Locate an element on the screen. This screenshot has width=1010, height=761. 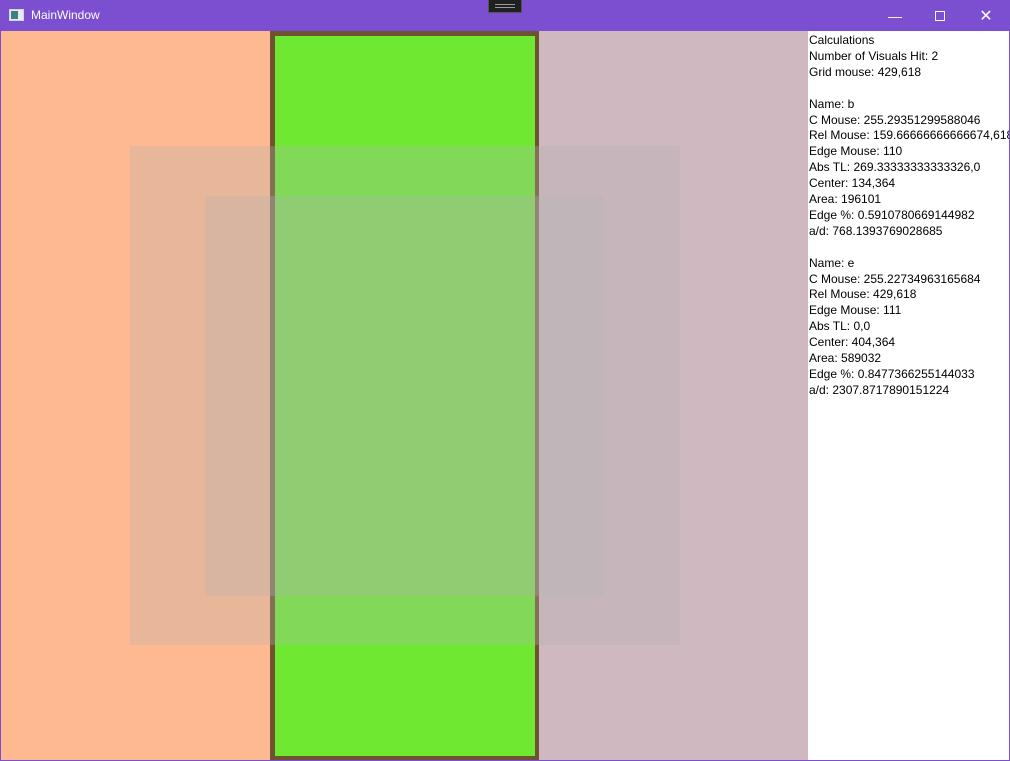
visuals-hit: Number of Visuals Hit: 2 is located at coordinates (874, 55).